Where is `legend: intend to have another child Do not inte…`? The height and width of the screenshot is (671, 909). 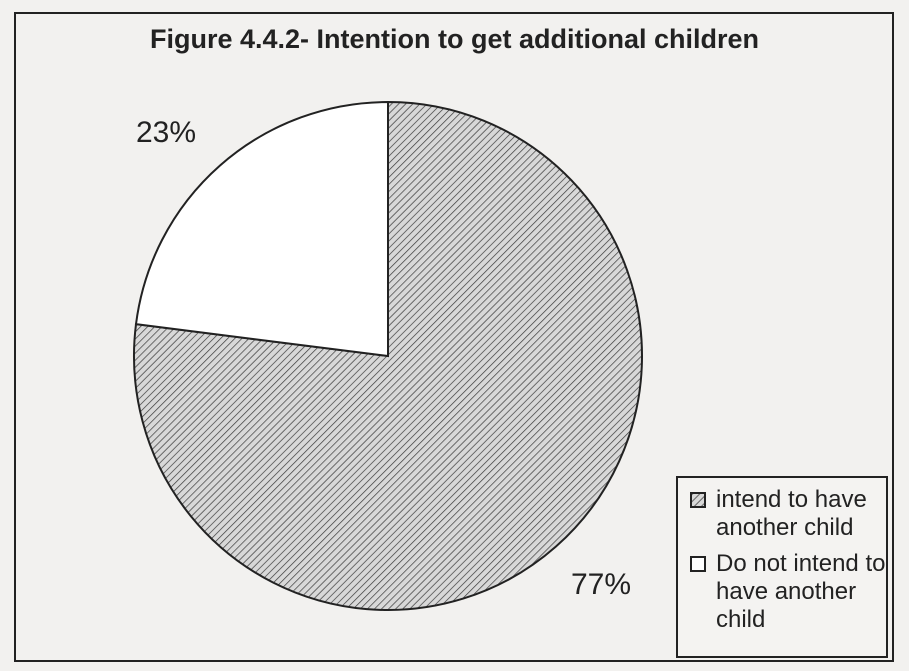
legend: intend to have another child Do not inte… is located at coordinates (782, 567).